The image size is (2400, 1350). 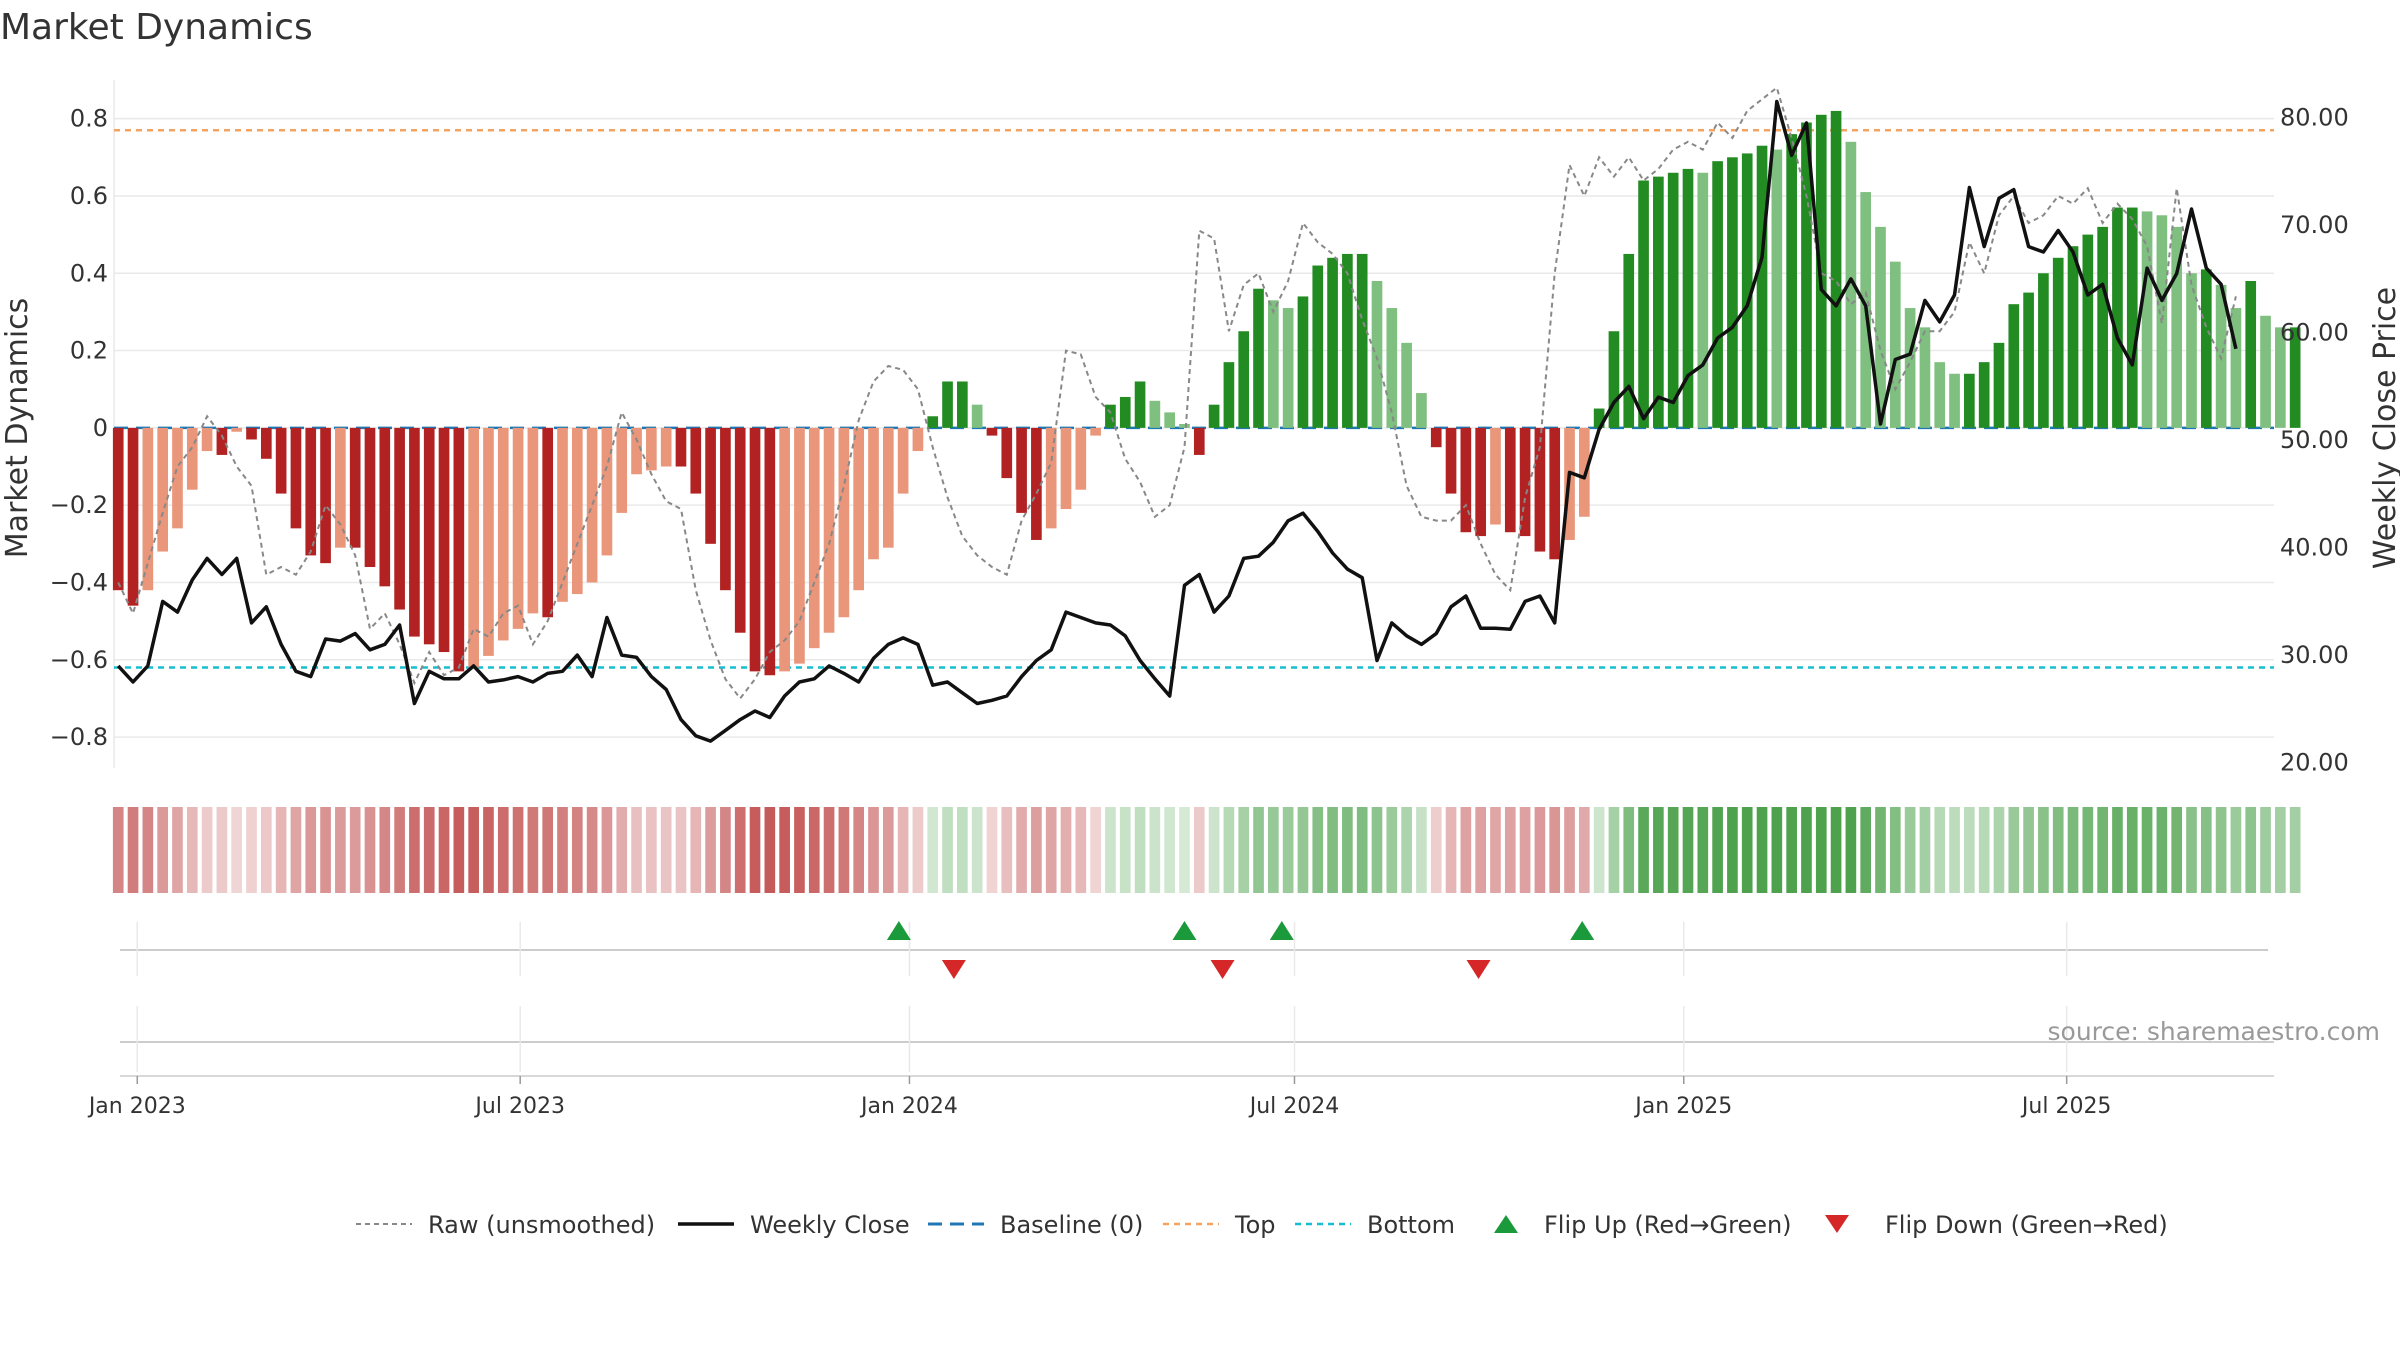 What do you see at coordinates (1206, 850) in the screenshot?
I see `regime-strip` at bounding box center [1206, 850].